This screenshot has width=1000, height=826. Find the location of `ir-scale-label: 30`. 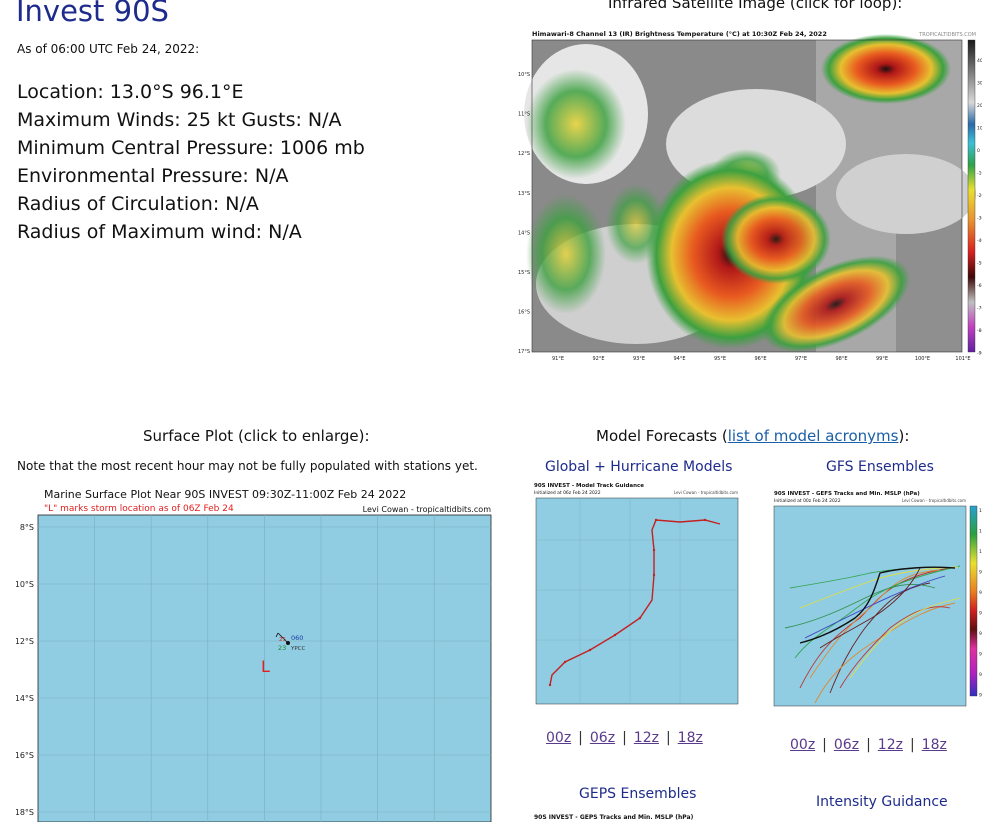

ir-scale-label: 30 is located at coordinates (979, 84).